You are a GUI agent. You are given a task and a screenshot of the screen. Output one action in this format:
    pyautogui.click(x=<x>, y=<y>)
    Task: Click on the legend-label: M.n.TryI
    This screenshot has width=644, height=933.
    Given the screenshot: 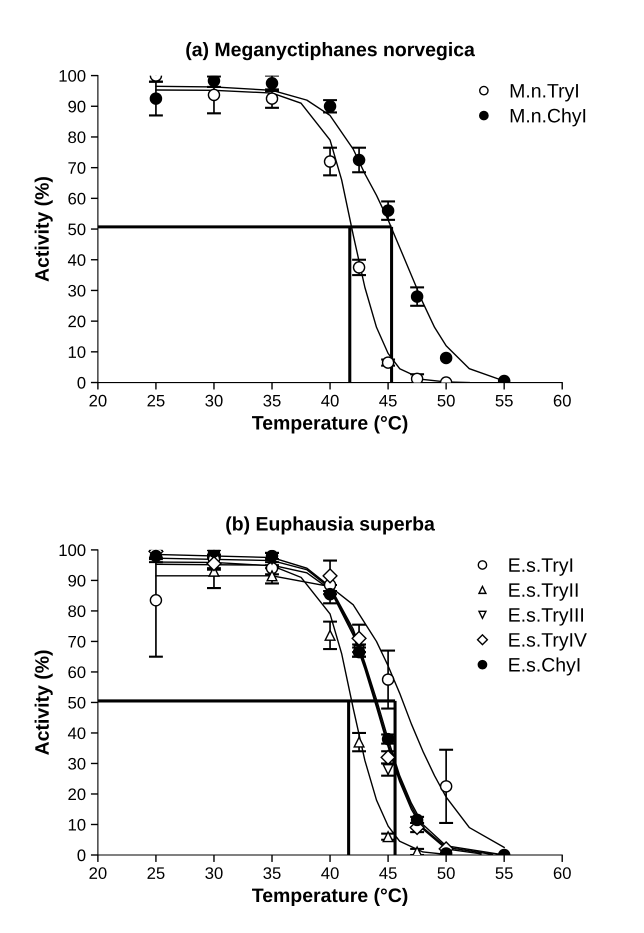 What is the action you would take?
    pyautogui.click(x=544, y=93)
    